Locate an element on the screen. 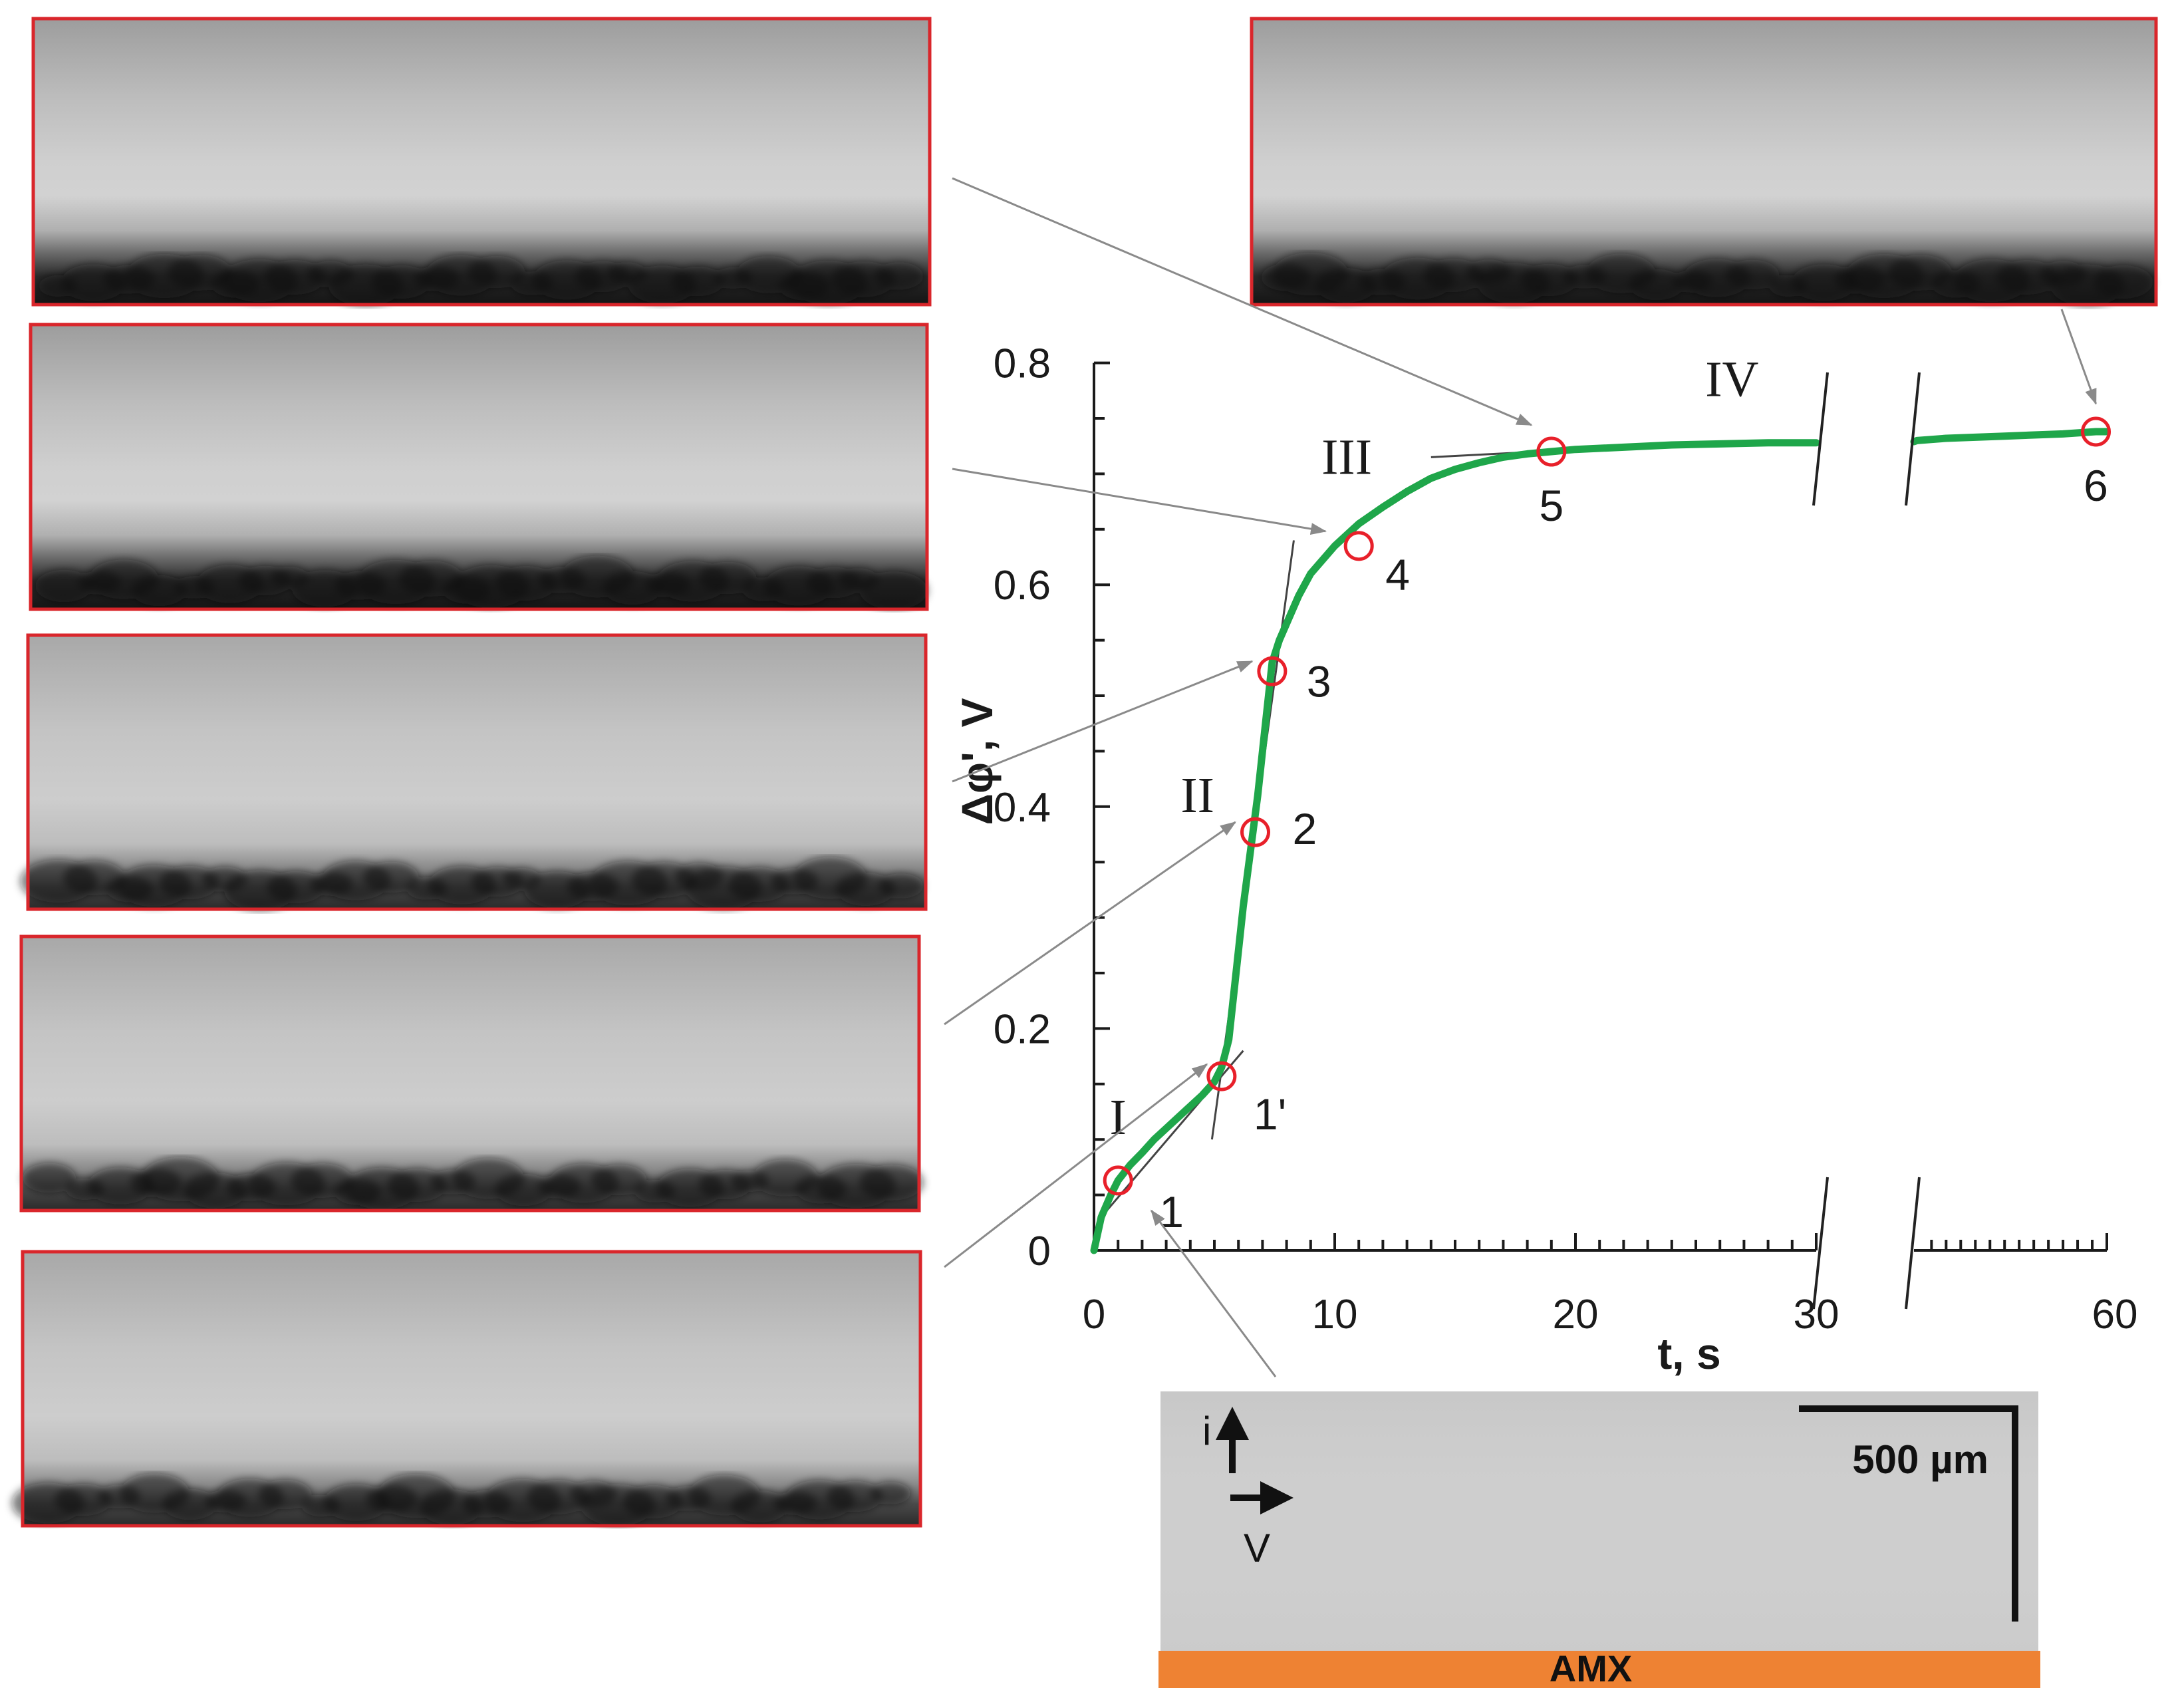 The image size is (2176, 1708). velocity-label: V is located at coordinates (1257, 1548).